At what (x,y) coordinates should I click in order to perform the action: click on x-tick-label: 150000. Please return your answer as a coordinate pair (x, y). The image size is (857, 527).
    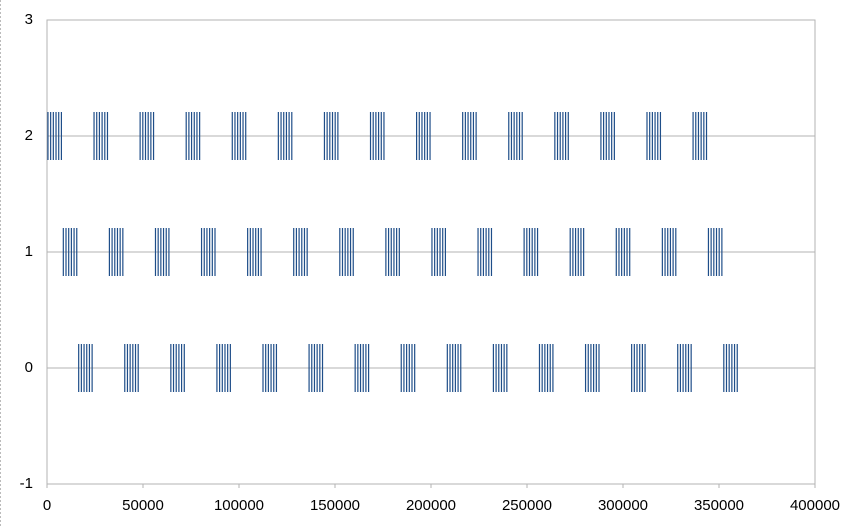
    Looking at the image, I should click on (335, 505).